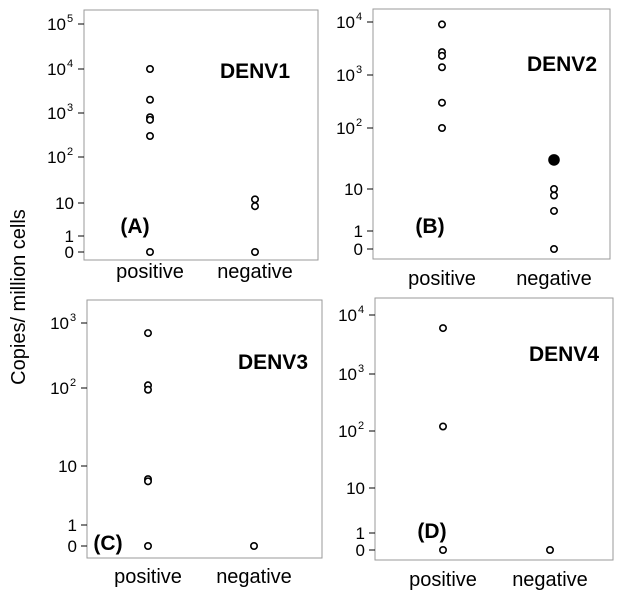  Describe the element at coordinates (273, 362) in the screenshot. I see `panel-title: DENV3` at that location.